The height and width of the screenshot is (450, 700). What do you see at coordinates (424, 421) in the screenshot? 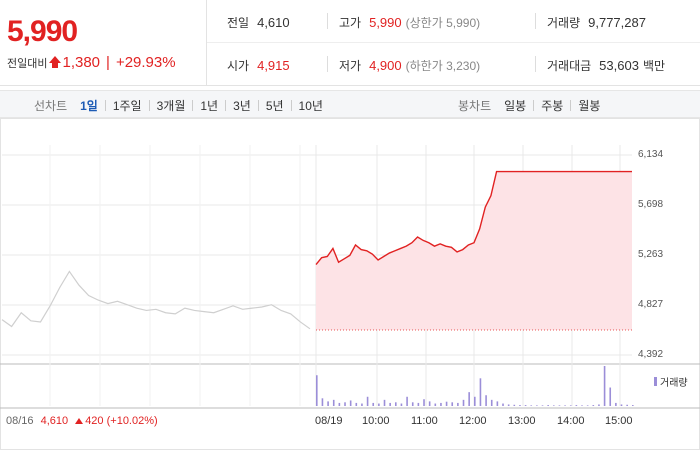
I see `x-tick-label: 11:00` at bounding box center [424, 421].